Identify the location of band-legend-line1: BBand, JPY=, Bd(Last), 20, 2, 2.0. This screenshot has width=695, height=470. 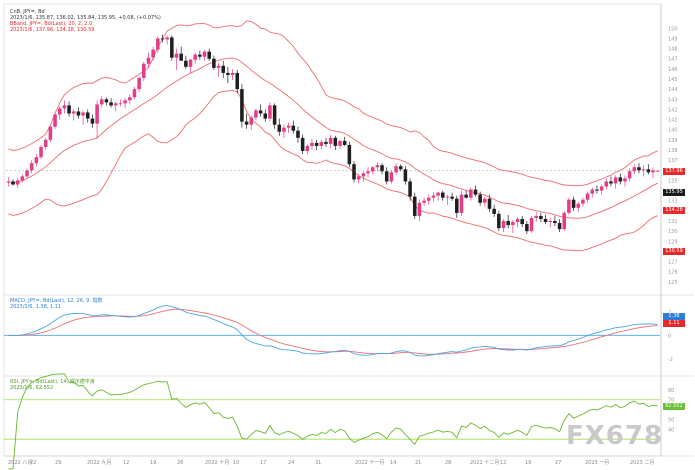
(51, 24).